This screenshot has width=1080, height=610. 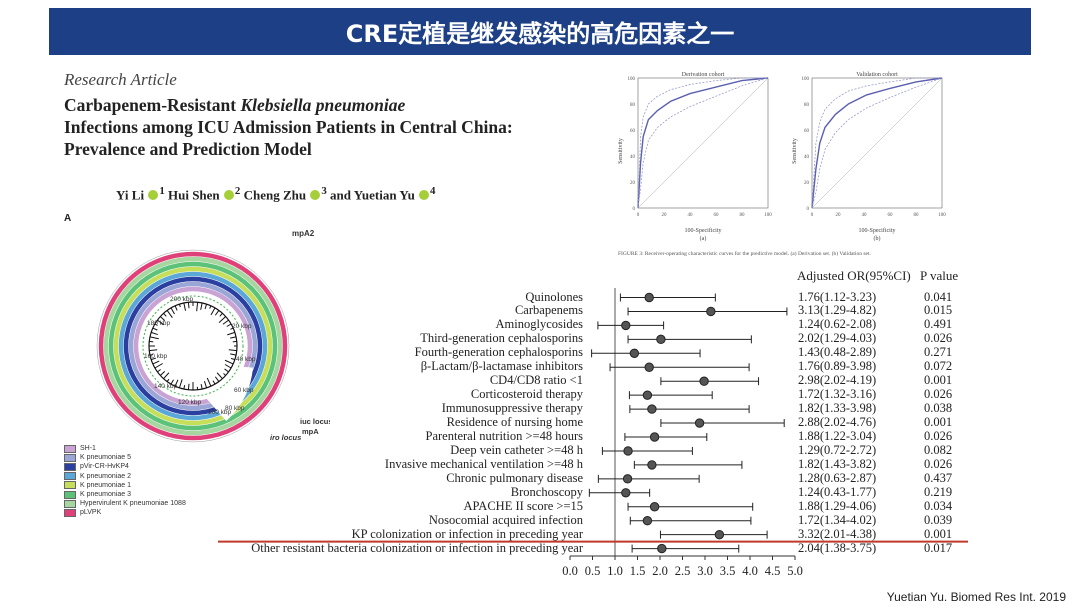 What do you see at coordinates (691, 215) in the screenshot?
I see `roc-x-tick: 40` at bounding box center [691, 215].